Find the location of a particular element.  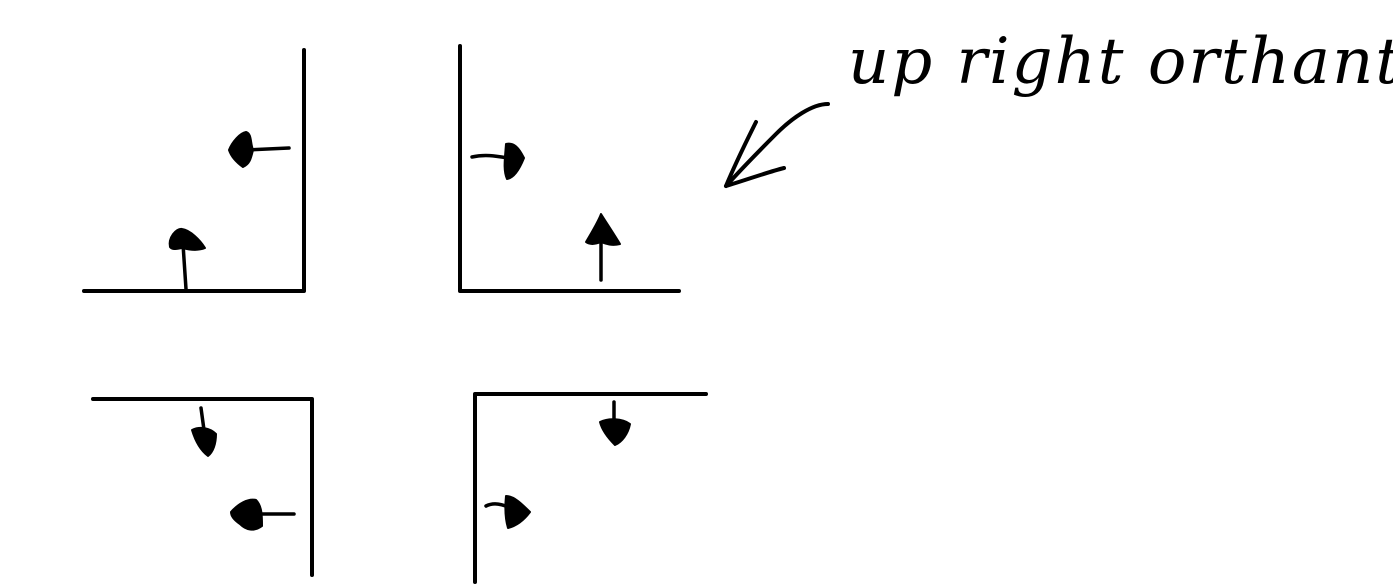

panel-bottom-left is located at coordinates (202, 487).